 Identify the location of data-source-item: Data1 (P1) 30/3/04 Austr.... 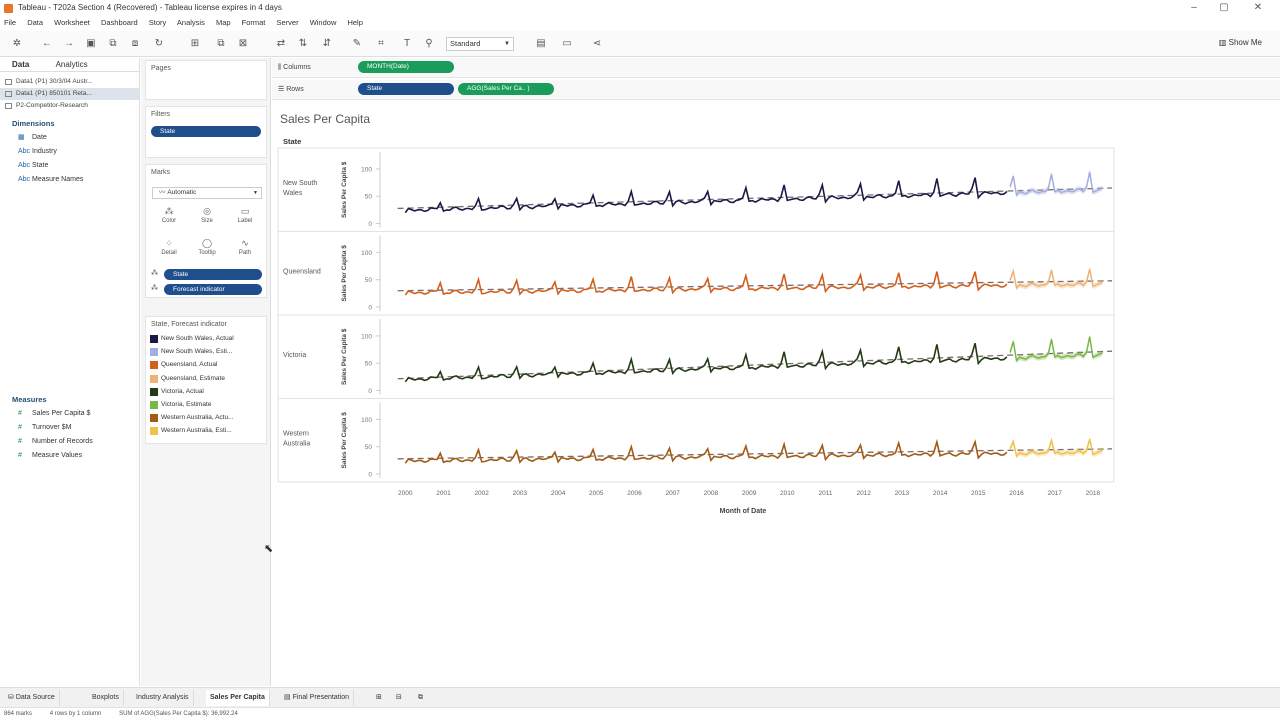
(69, 82).